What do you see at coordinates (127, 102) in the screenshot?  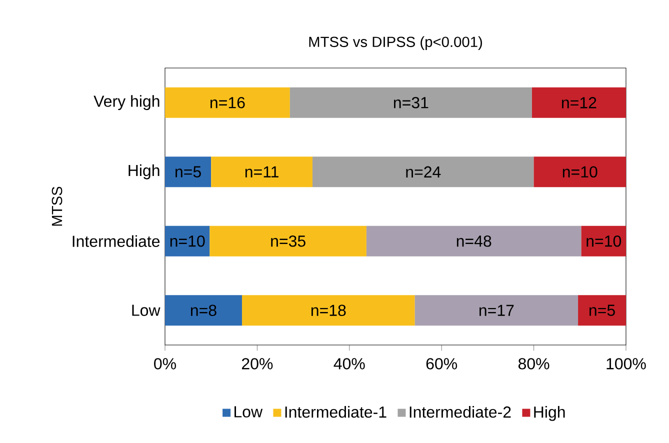 I see `y-tick-label: Very high` at bounding box center [127, 102].